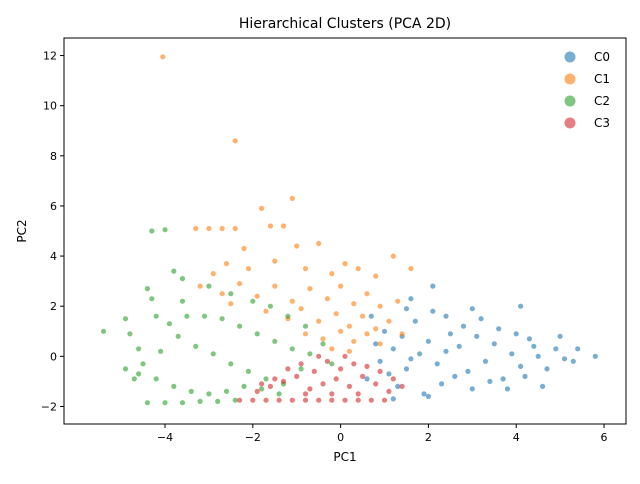 The width and height of the screenshot is (640, 484). What do you see at coordinates (570, 101) in the screenshot?
I see `legend-marker-c2` at bounding box center [570, 101].